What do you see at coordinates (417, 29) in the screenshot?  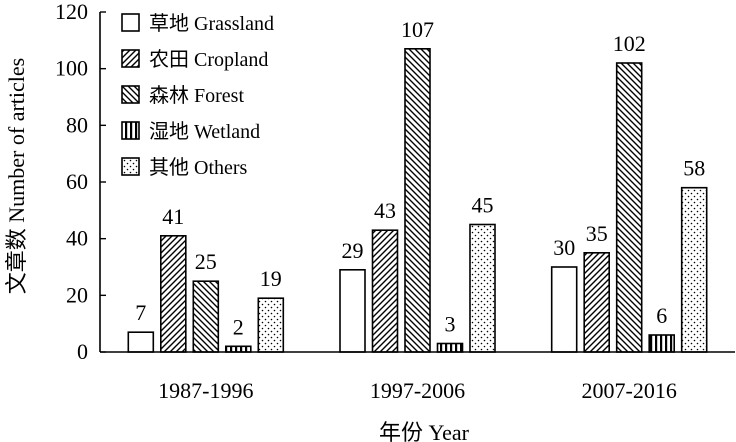 I see `data-label: 107` at bounding box center [417, 29].